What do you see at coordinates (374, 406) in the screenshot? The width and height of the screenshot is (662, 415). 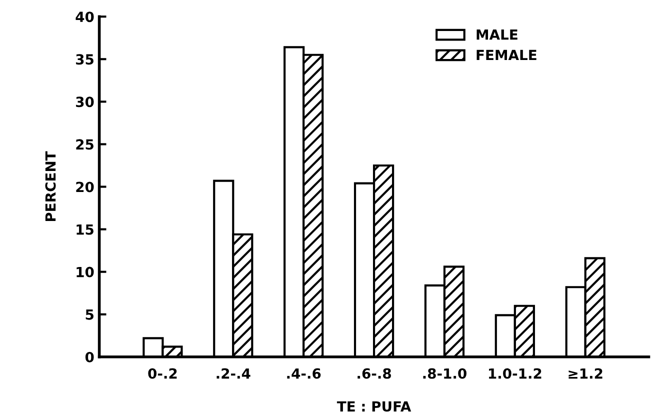 I see `x-axis-title: TE : PUFA` at bounding box center [374, 406].